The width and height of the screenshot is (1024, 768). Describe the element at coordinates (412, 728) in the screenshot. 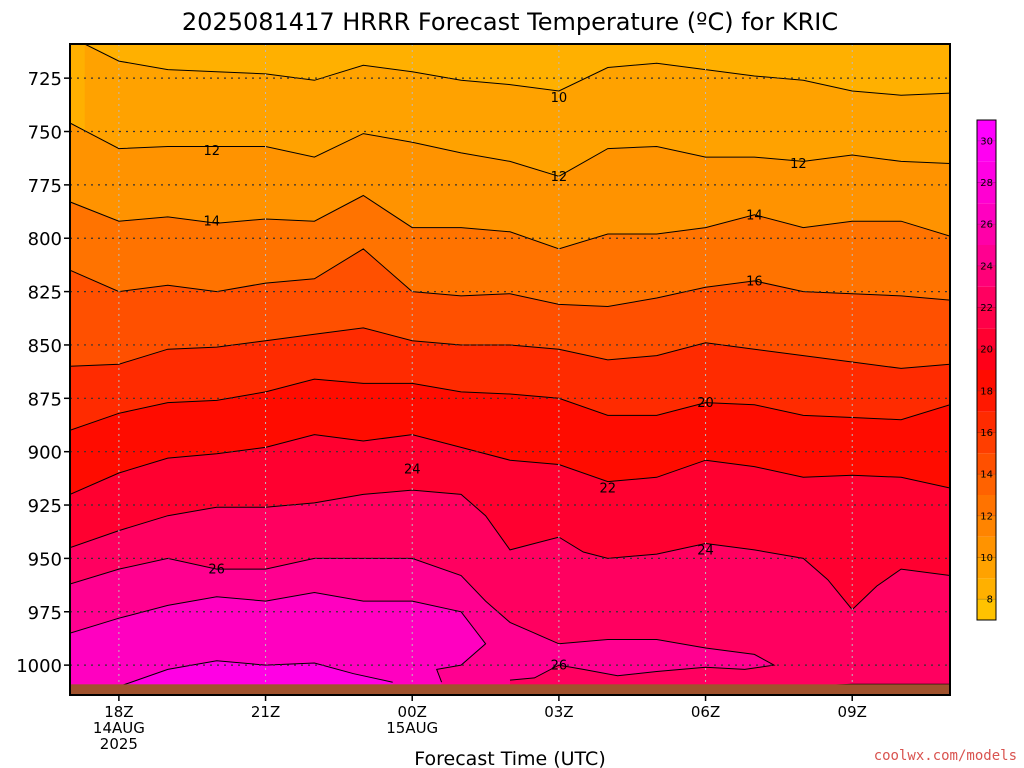

I see `x-tick-label-24-1: 15AUG` at that location.